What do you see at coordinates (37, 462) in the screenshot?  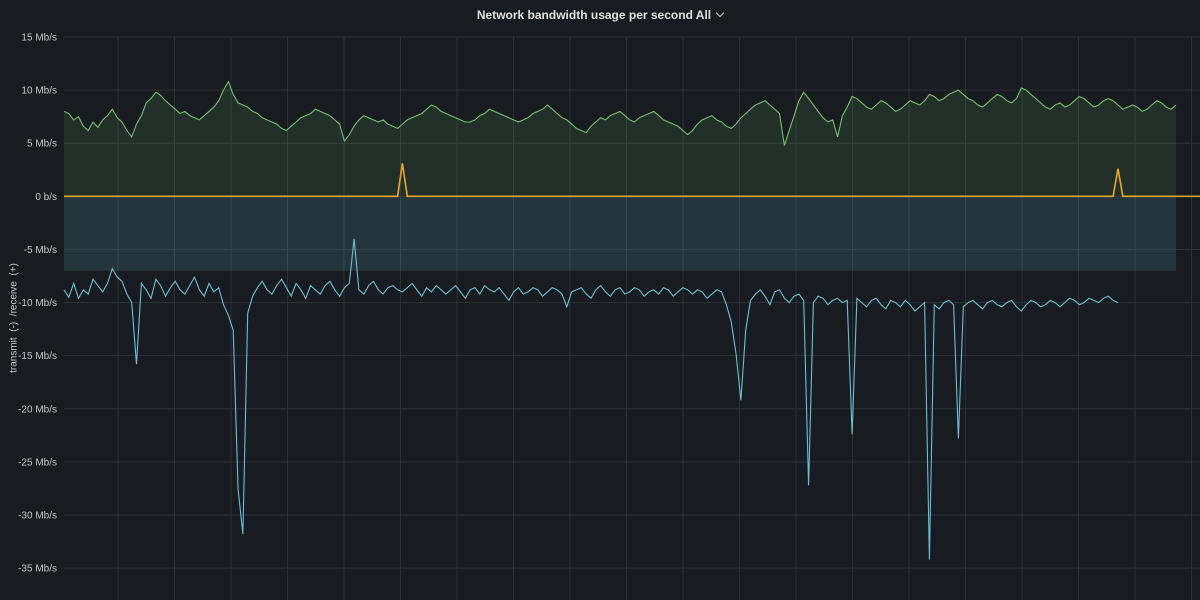 I see `y-tick-label: -25 Mb/s` at bounding box center [37, 462].